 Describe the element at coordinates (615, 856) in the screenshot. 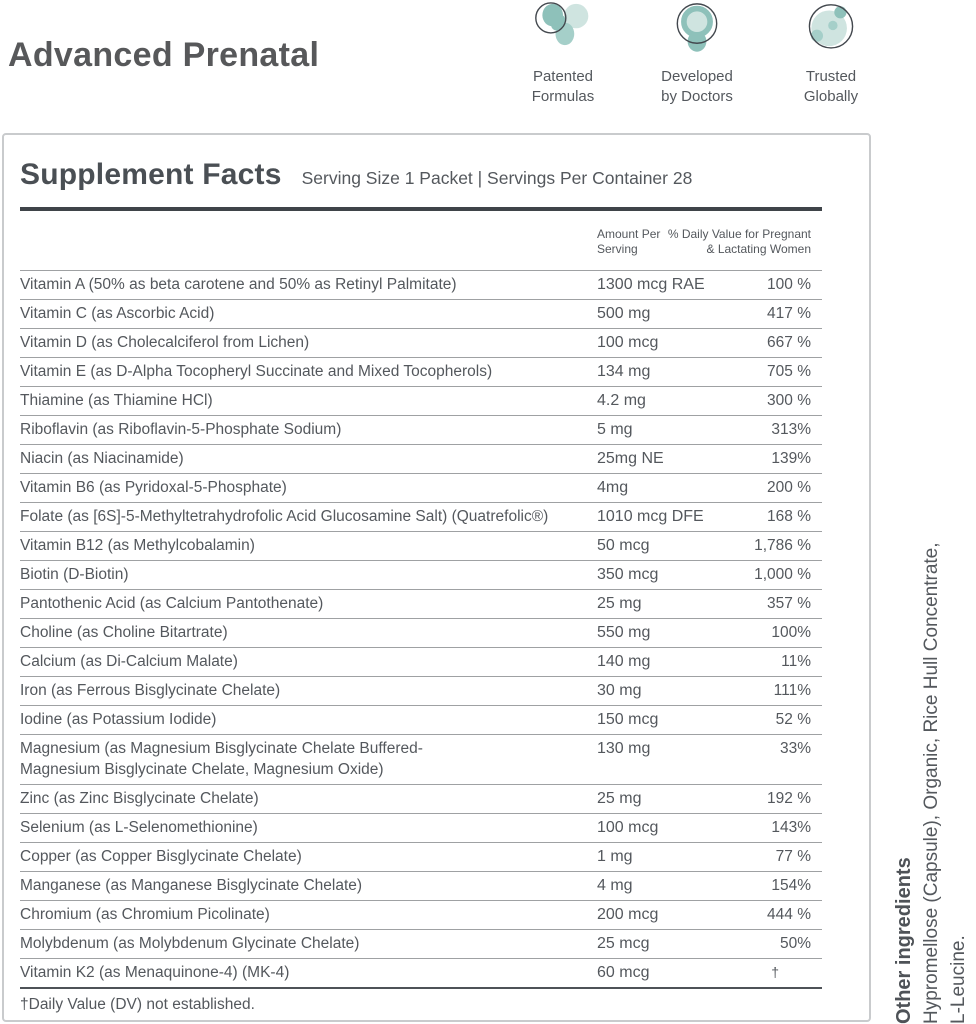

I see `amount-value: 1 mg` at that location.